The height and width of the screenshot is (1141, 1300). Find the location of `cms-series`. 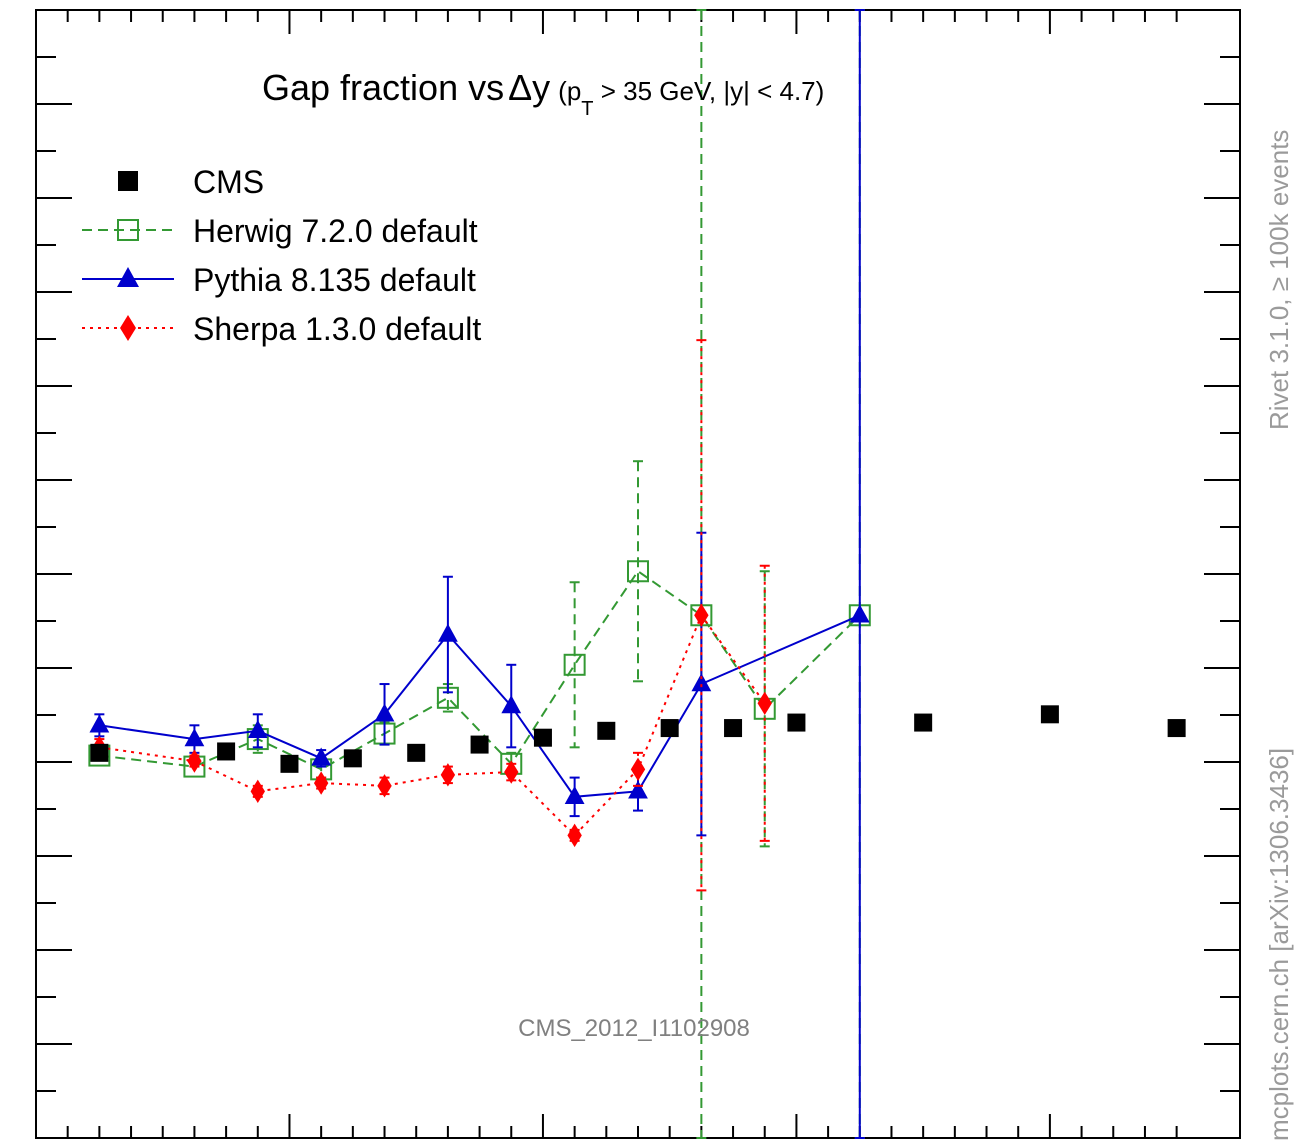

cms-series is located at coordinates (638, 739).